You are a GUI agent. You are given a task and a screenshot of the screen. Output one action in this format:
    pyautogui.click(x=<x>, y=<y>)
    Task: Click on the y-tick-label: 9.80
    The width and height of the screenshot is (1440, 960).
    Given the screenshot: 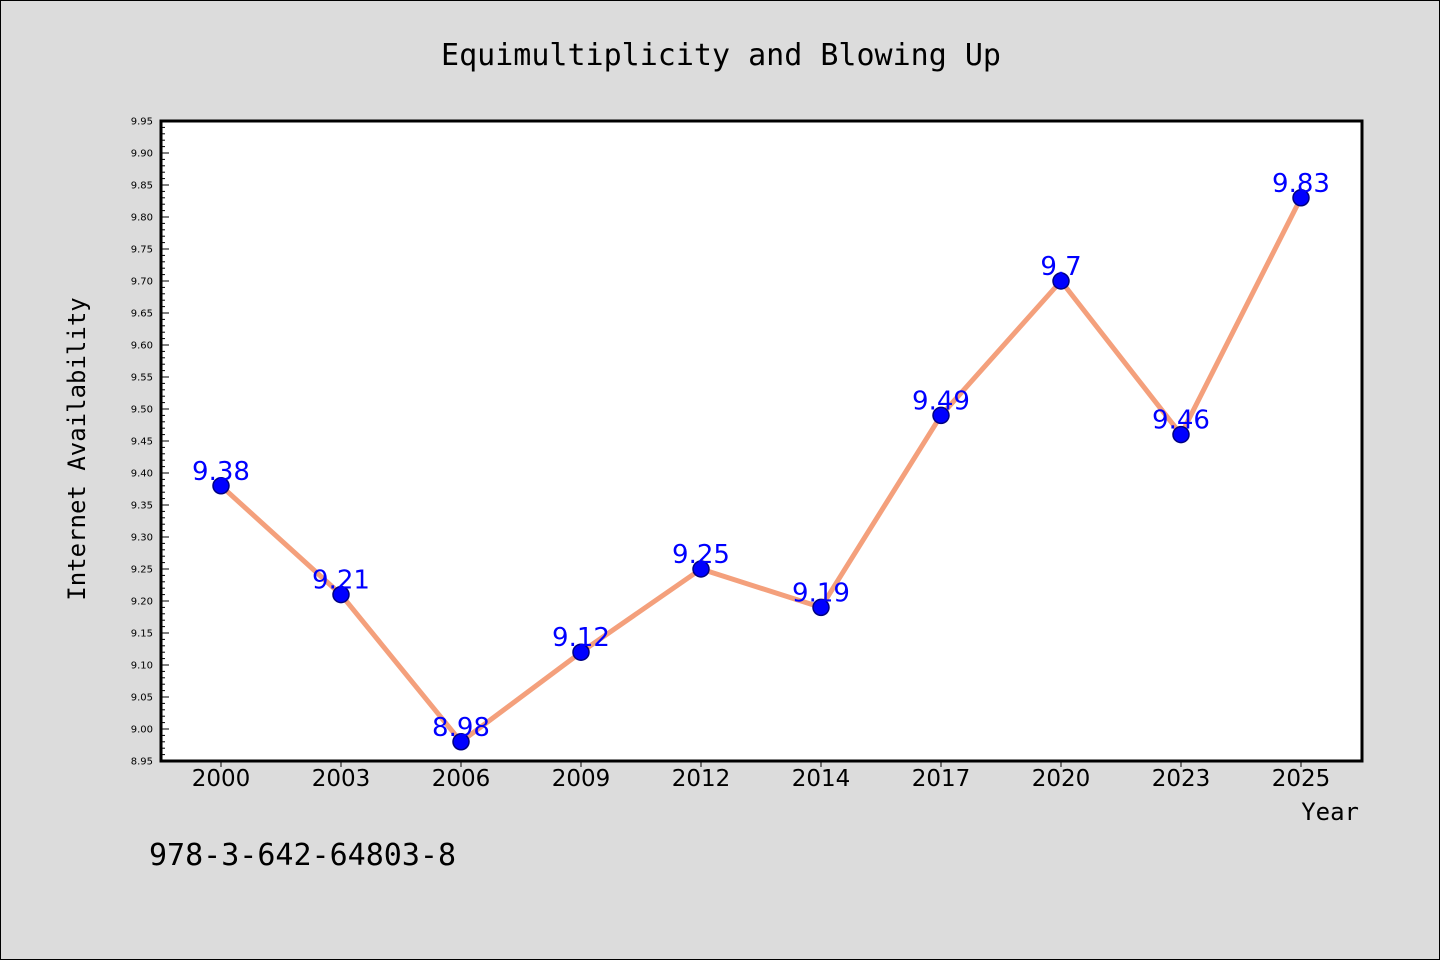 What is the action you would take?
    pyautogui.click(x=142, y=218)
    